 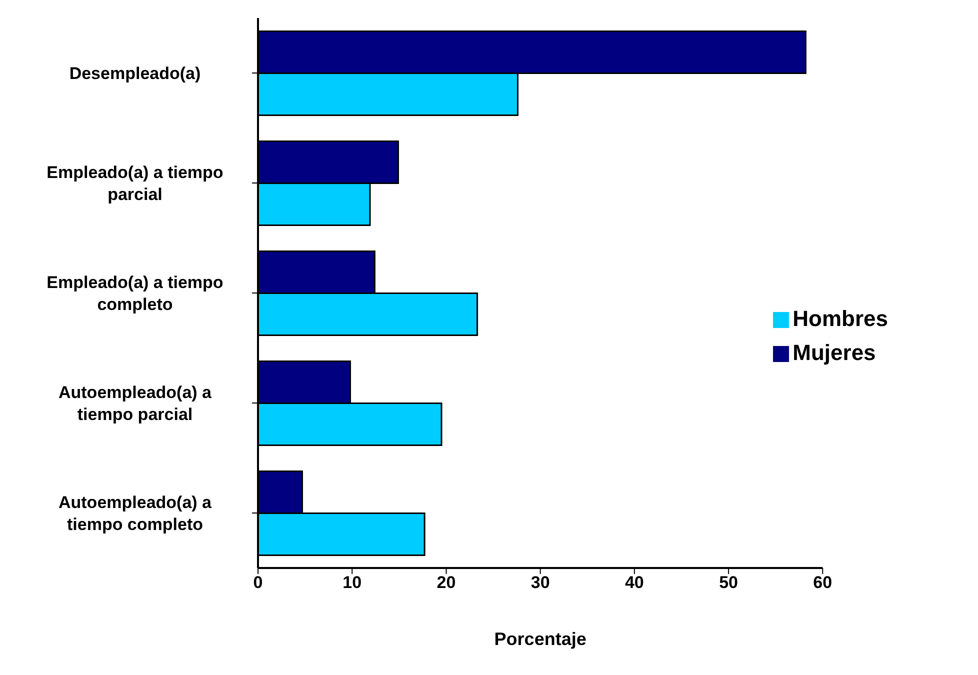 I want to click on x-tick-label: 60, so click(x=822, y=582).